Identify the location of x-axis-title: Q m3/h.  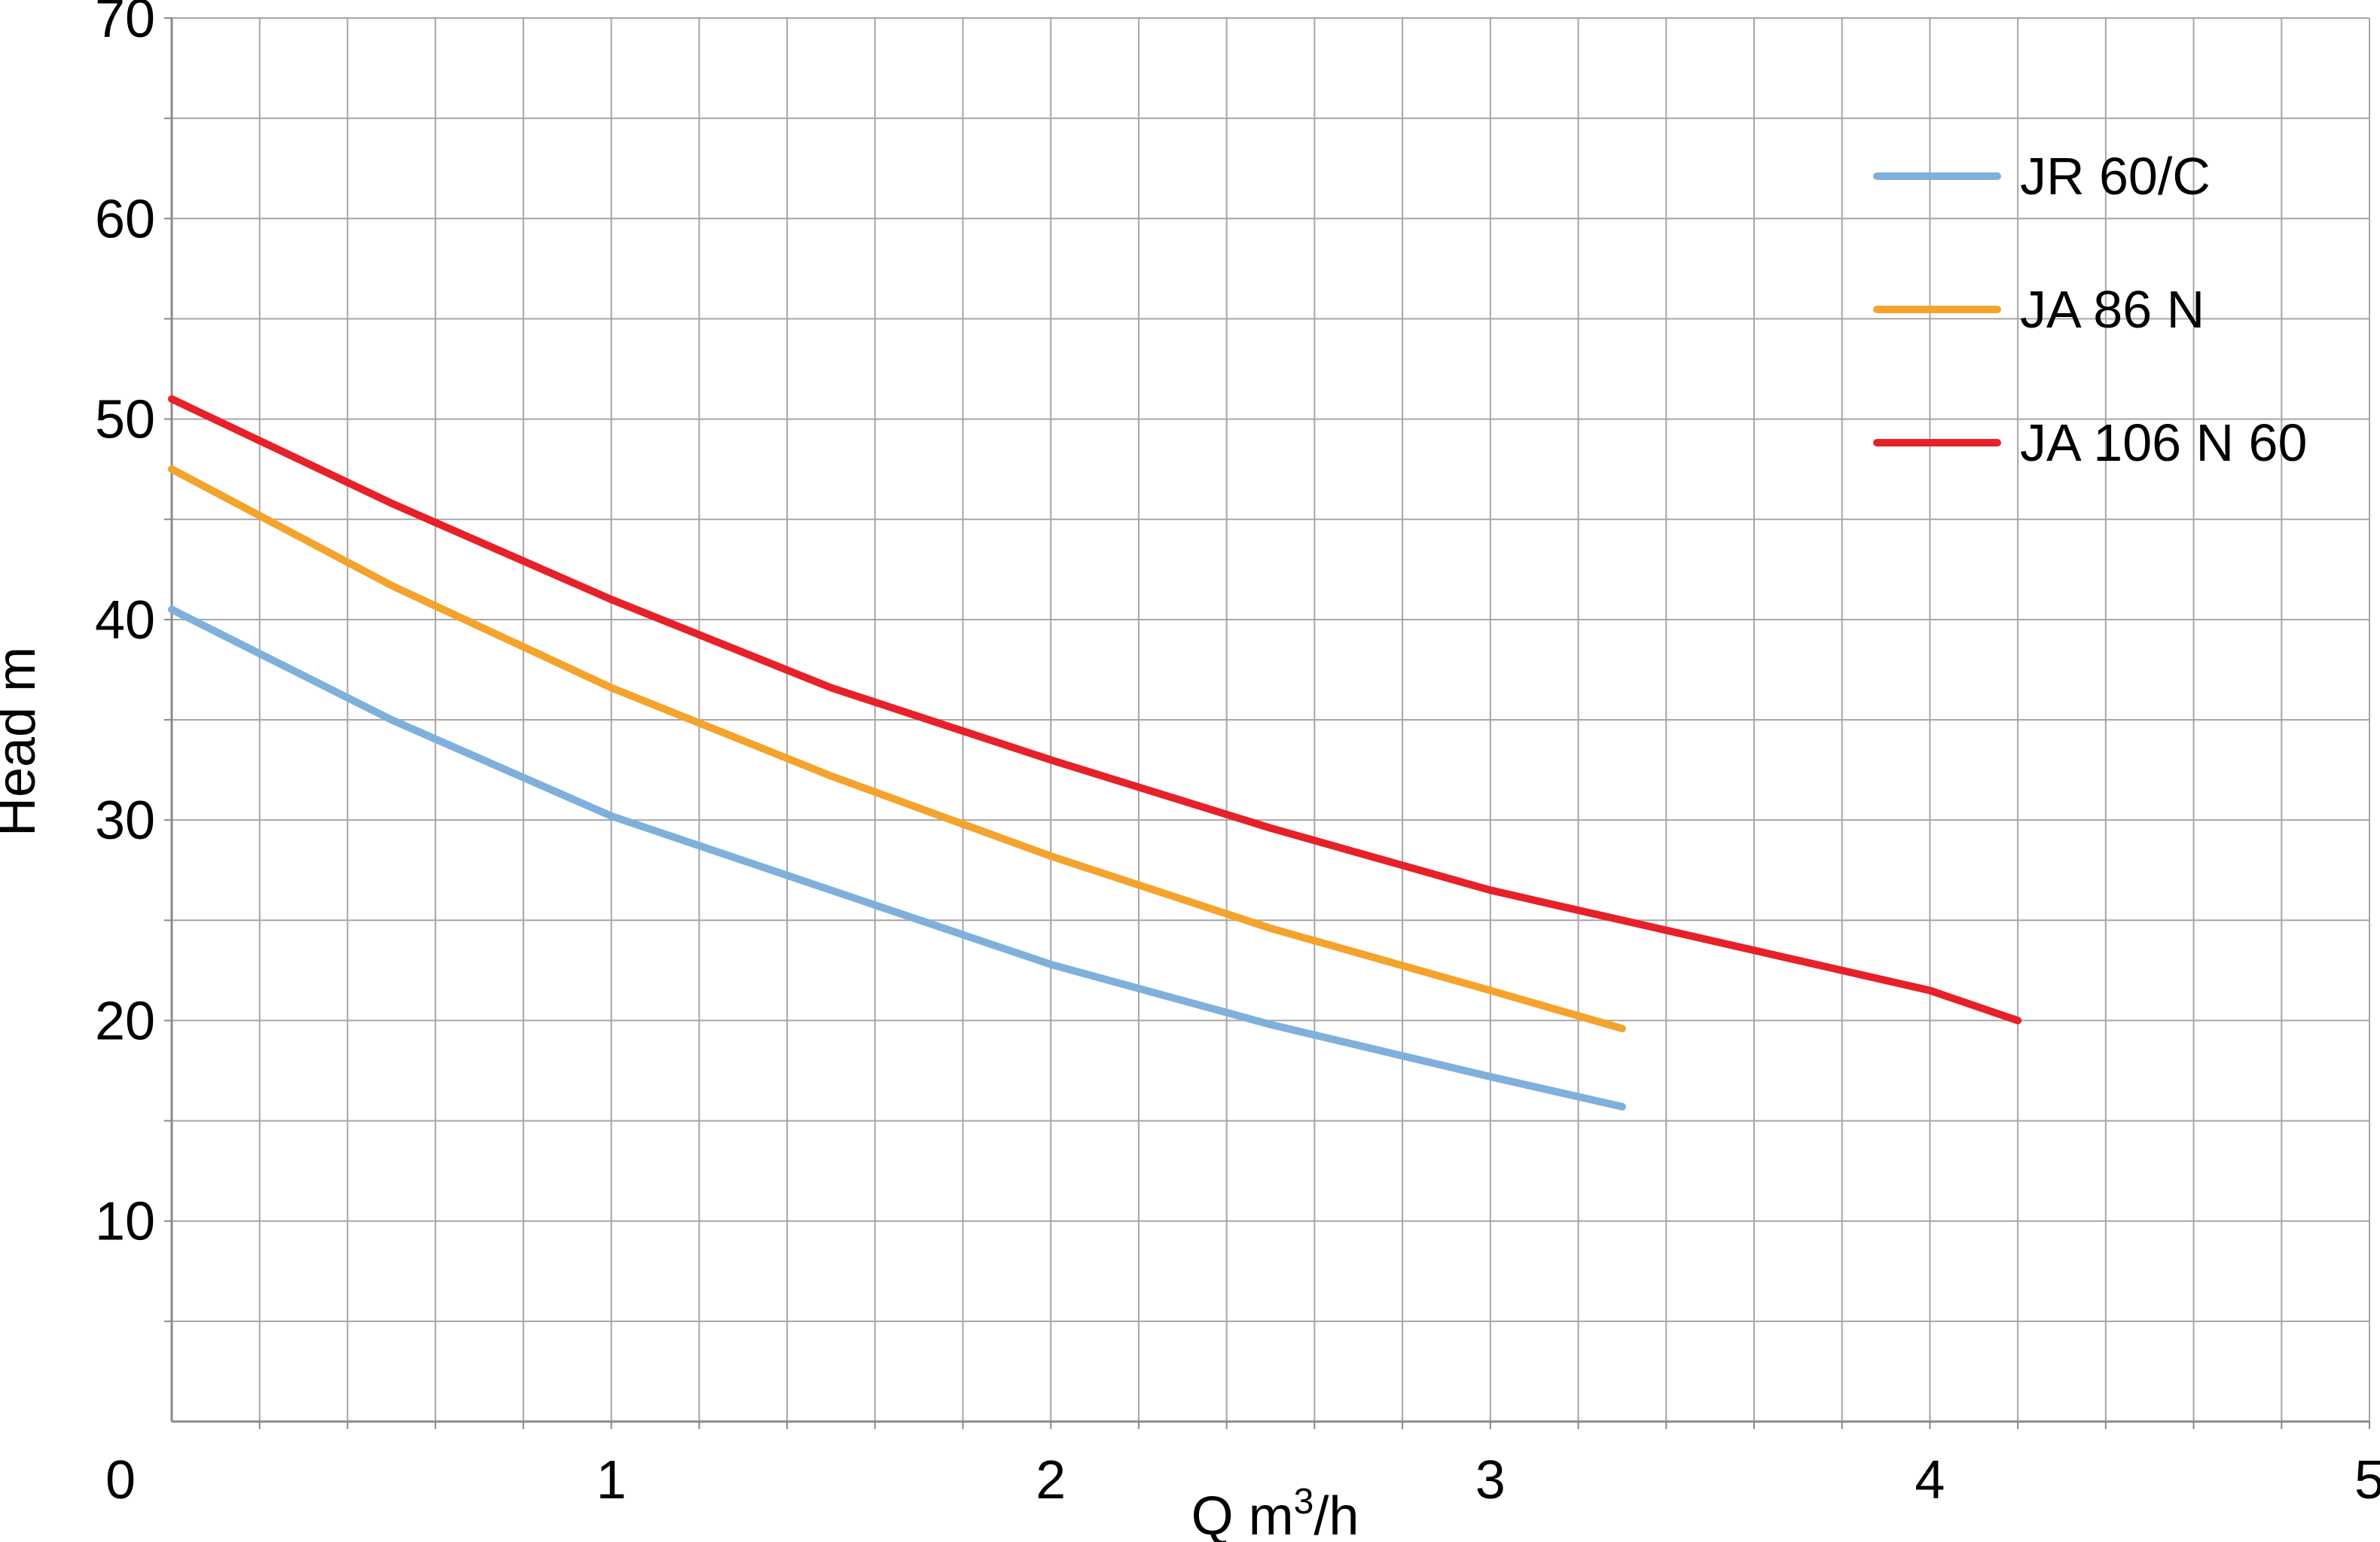
(1275, 1512).